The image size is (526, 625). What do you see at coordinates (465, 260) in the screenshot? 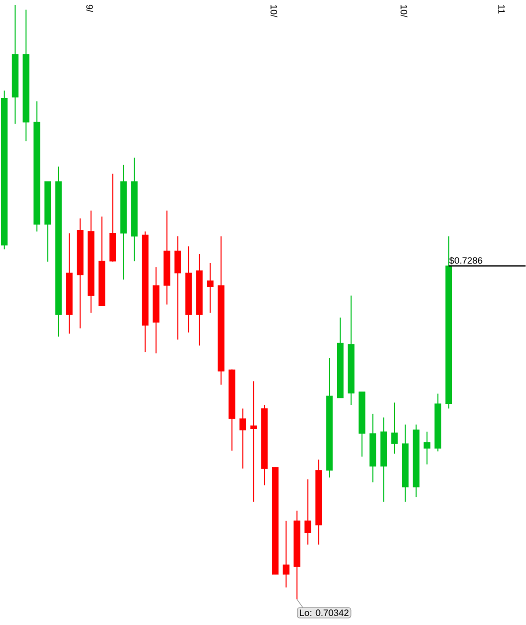
I see `annotation: $0.7286` at bounding box center [465, 260].